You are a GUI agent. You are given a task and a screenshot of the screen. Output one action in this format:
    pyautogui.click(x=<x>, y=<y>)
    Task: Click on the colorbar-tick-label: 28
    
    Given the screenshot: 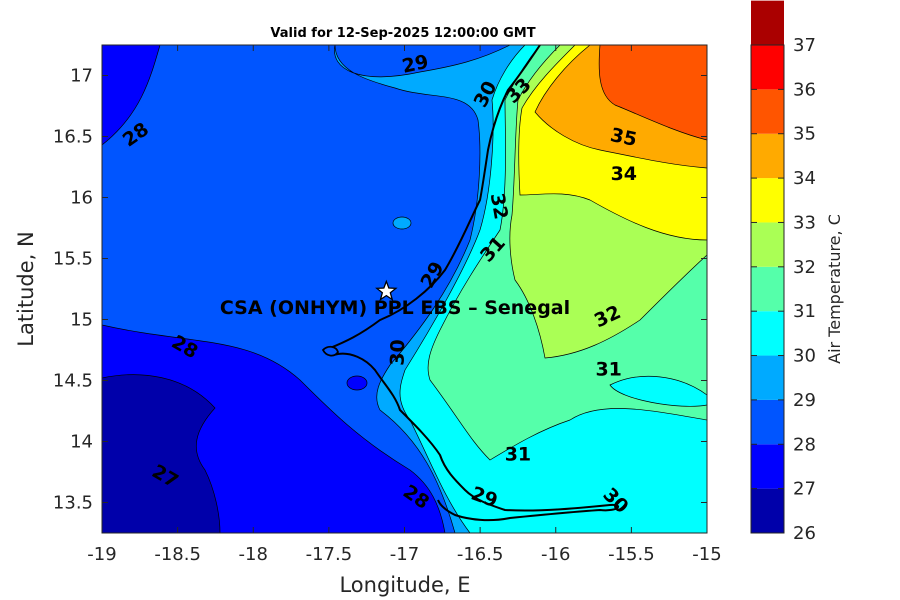 What is the action you would take?
    pyautogui.click(x=804, y=444)
    